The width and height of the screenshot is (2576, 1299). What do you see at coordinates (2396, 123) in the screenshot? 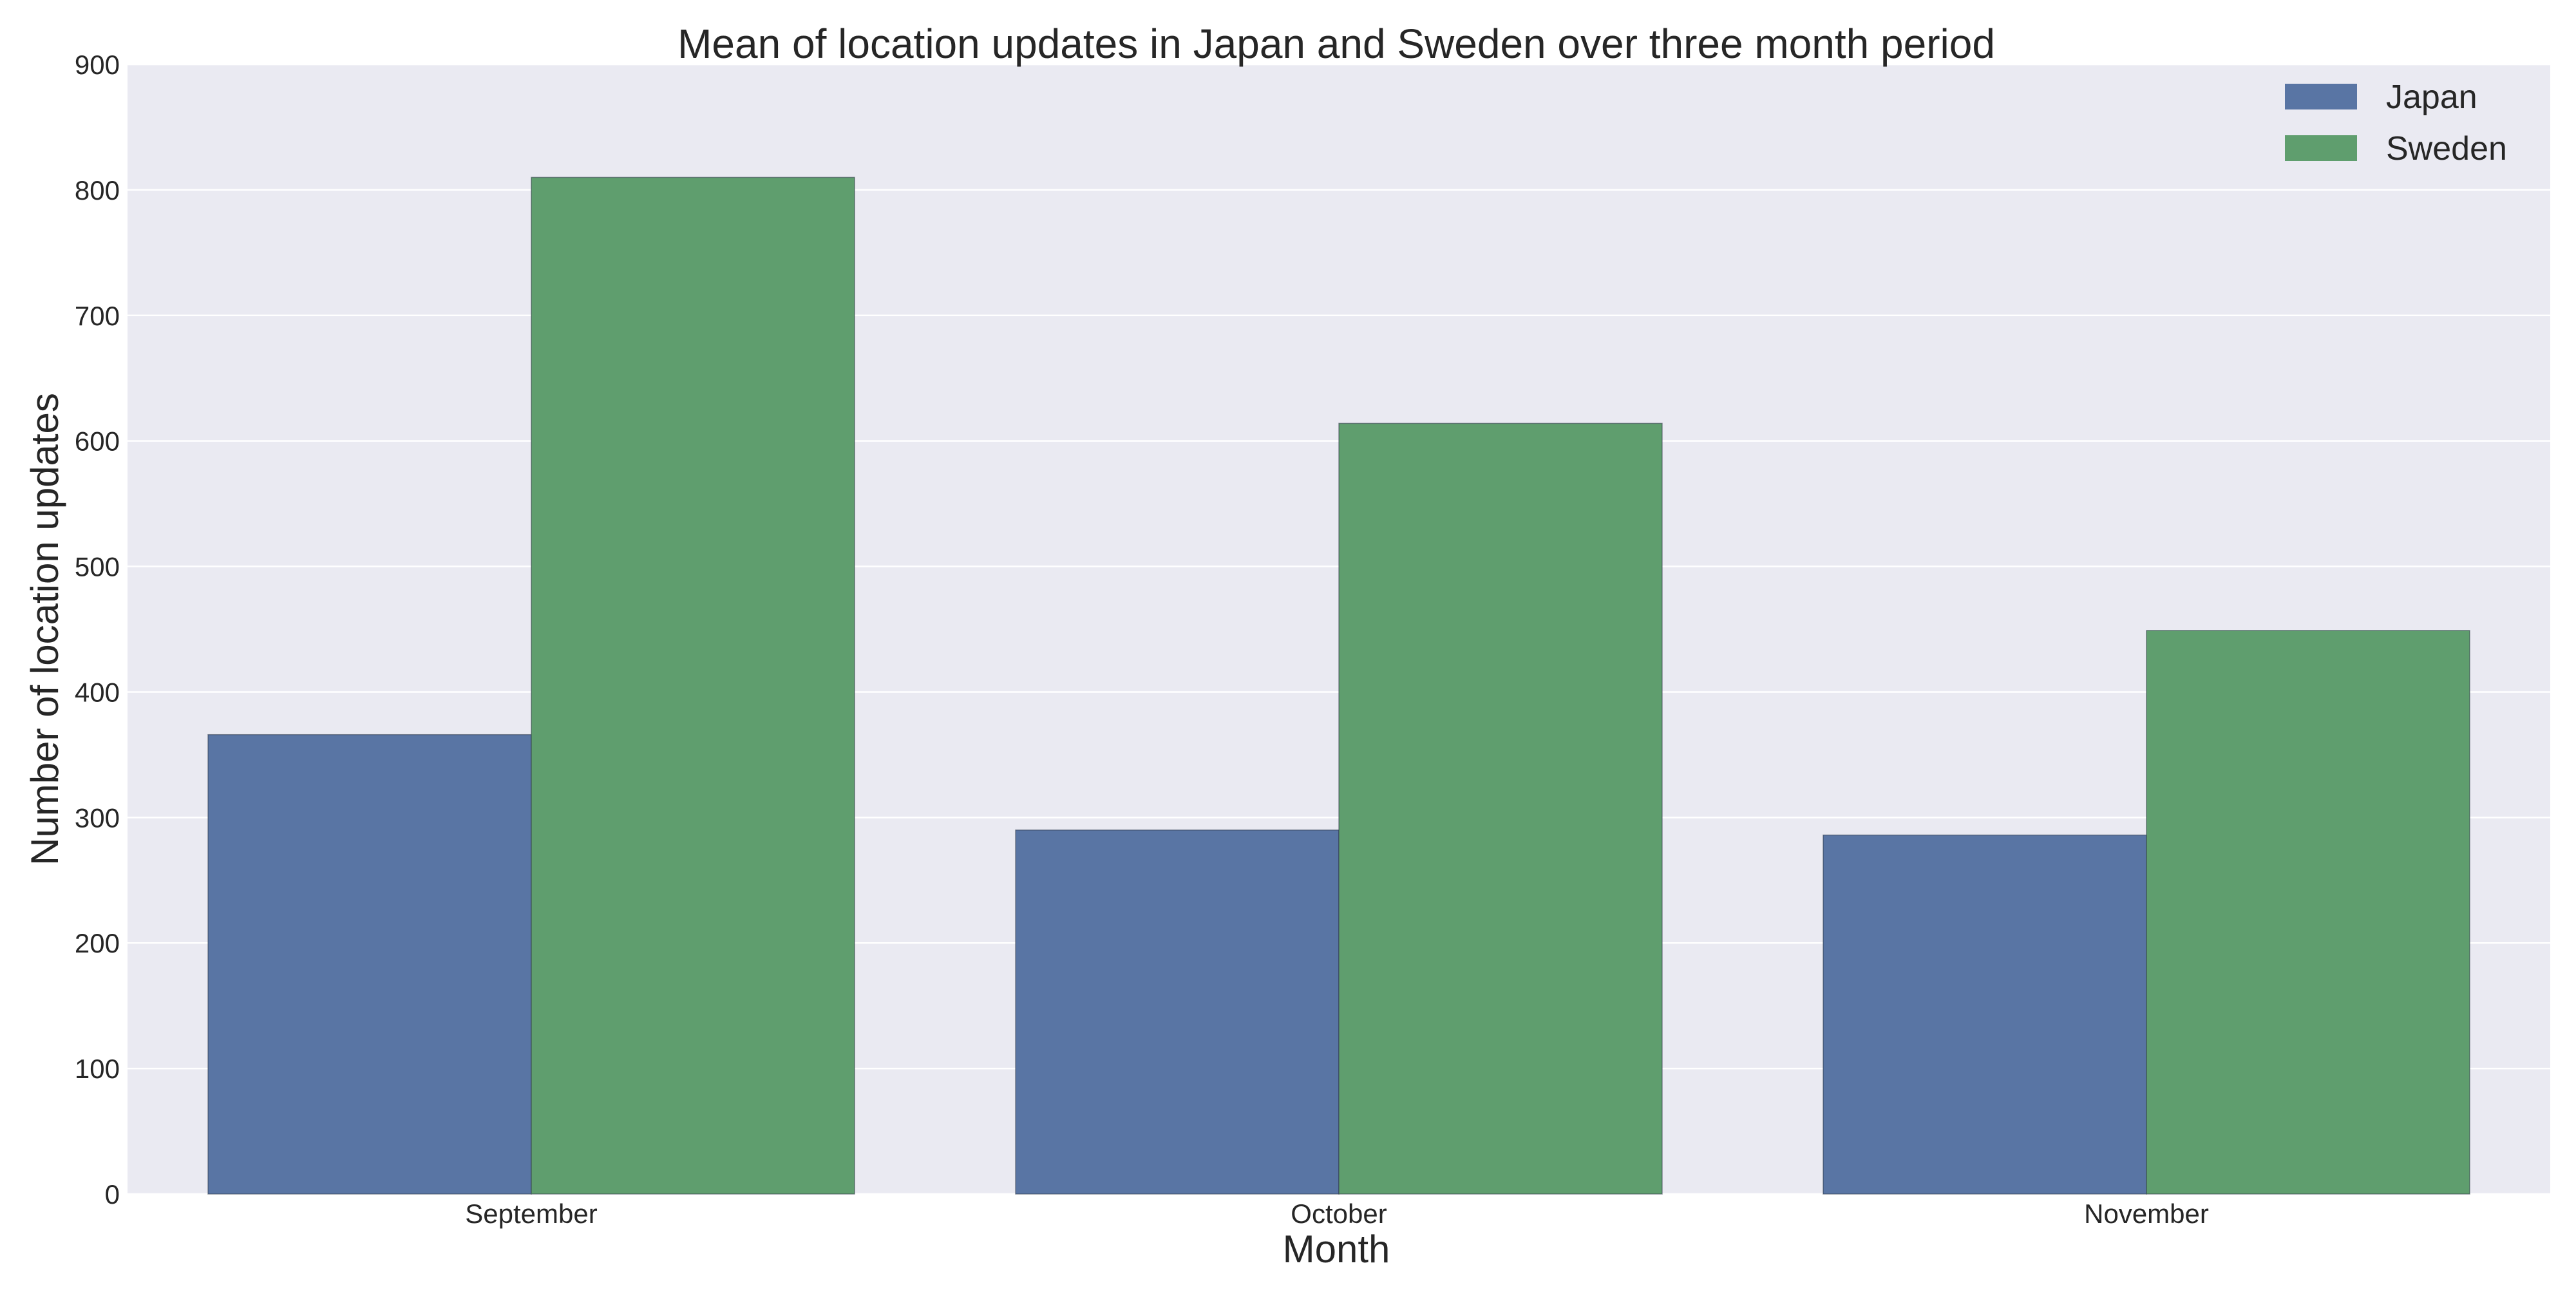
I see `legend: Japan Sweden` at bounding box center [2396, 123].